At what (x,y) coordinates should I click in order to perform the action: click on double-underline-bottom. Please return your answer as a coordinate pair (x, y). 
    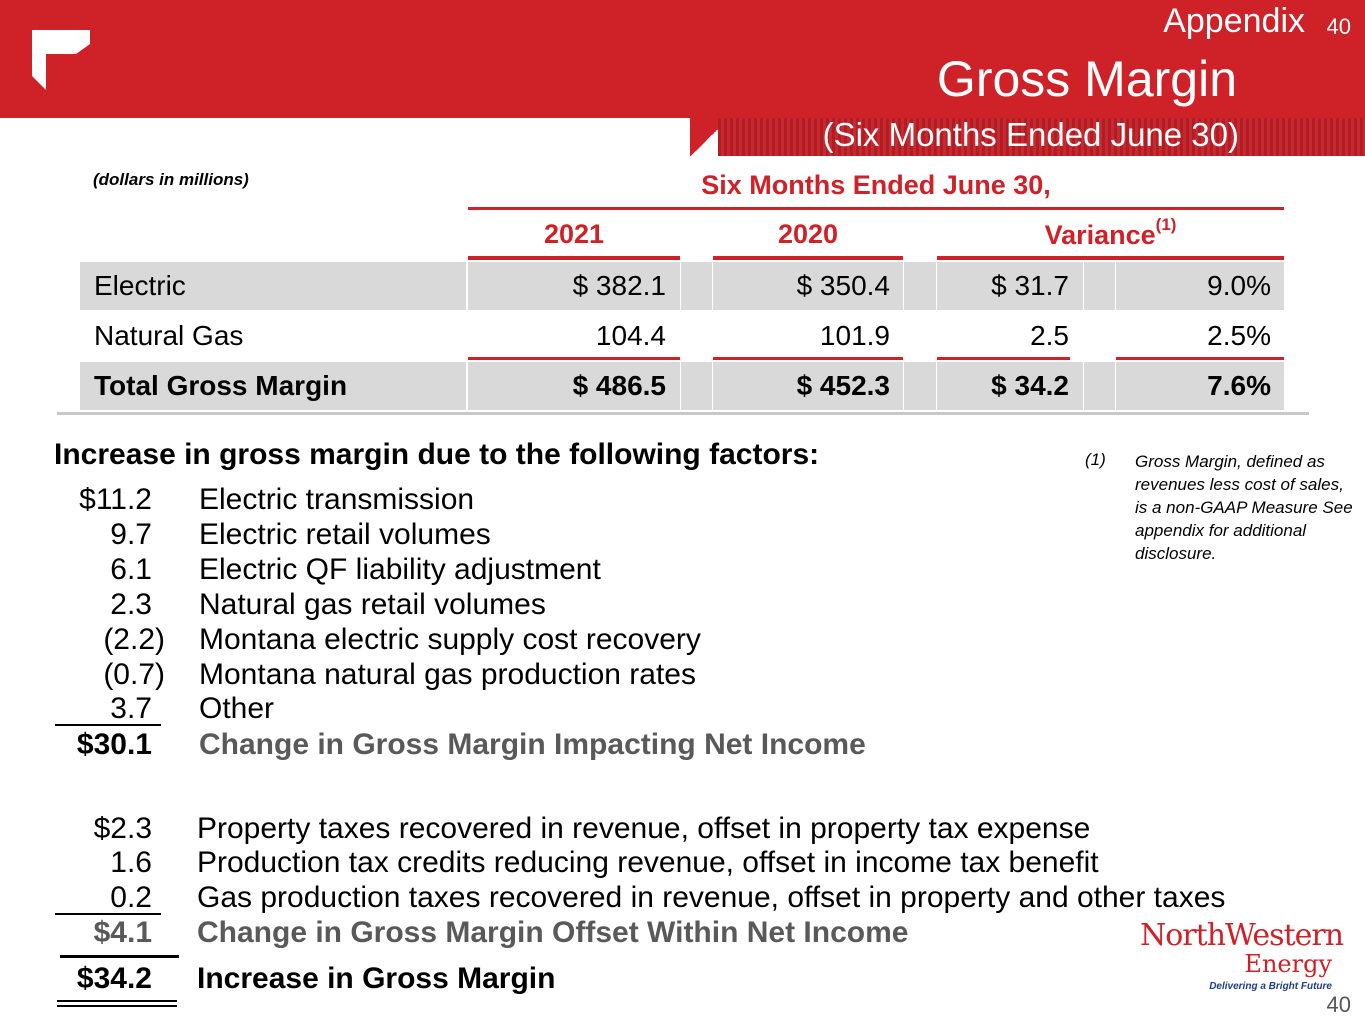
    Looking at the image, I should click on (117, 1006).